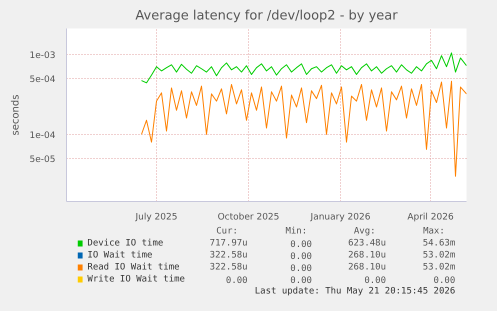  I want to click on text: Avg:, so click(365, 231).